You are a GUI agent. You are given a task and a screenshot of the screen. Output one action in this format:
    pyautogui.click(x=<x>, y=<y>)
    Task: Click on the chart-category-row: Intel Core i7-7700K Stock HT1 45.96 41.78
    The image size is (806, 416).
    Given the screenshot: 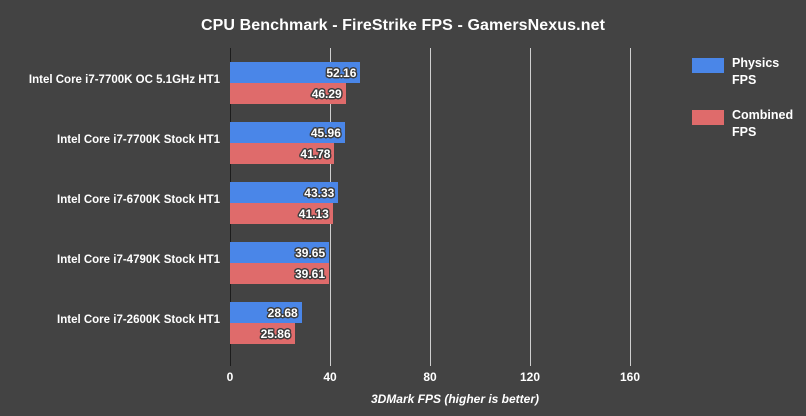 What is the action you would take?
    pyautogui.click(x=368, y=144)
    